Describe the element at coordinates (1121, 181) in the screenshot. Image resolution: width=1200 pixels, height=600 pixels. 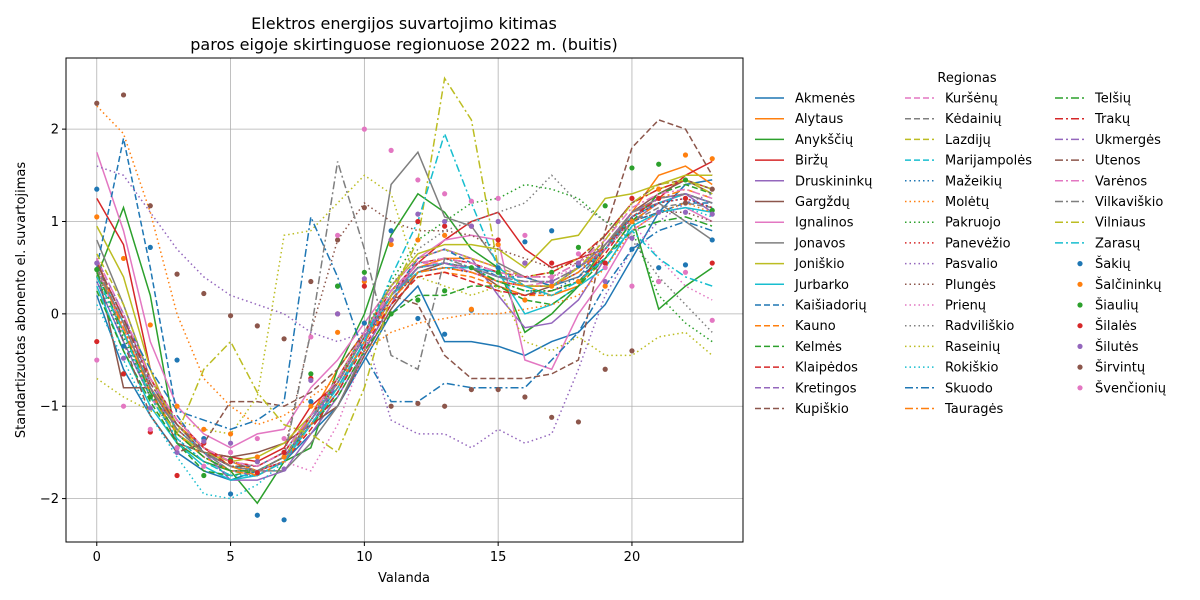
I see `legend-label: Varėnos` at that location.